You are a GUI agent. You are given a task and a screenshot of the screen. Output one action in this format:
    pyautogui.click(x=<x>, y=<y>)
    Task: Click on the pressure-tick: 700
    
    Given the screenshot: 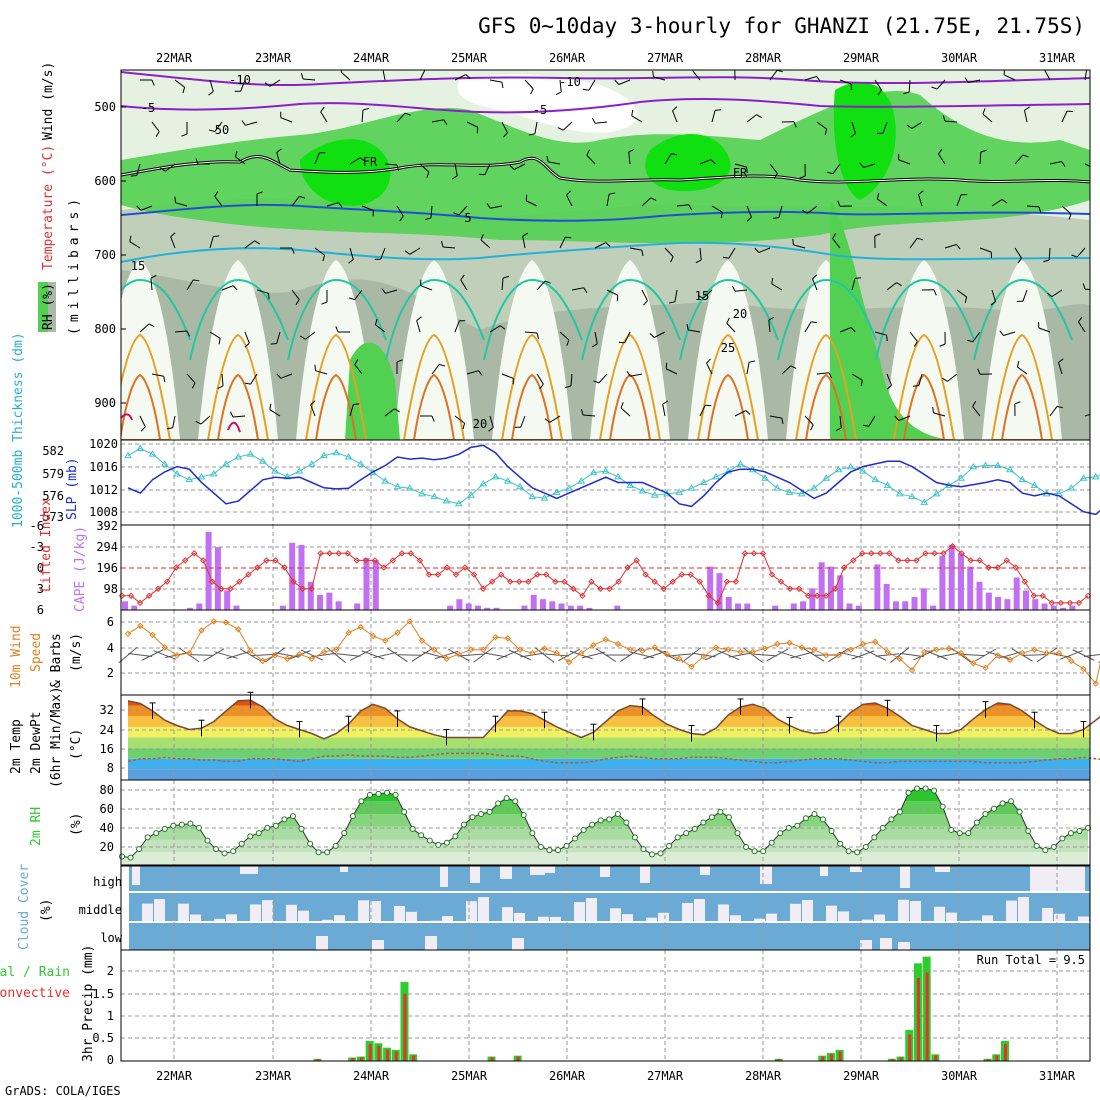 What is the action you would take?
    pyautogui.click(x=105, y=255)
    